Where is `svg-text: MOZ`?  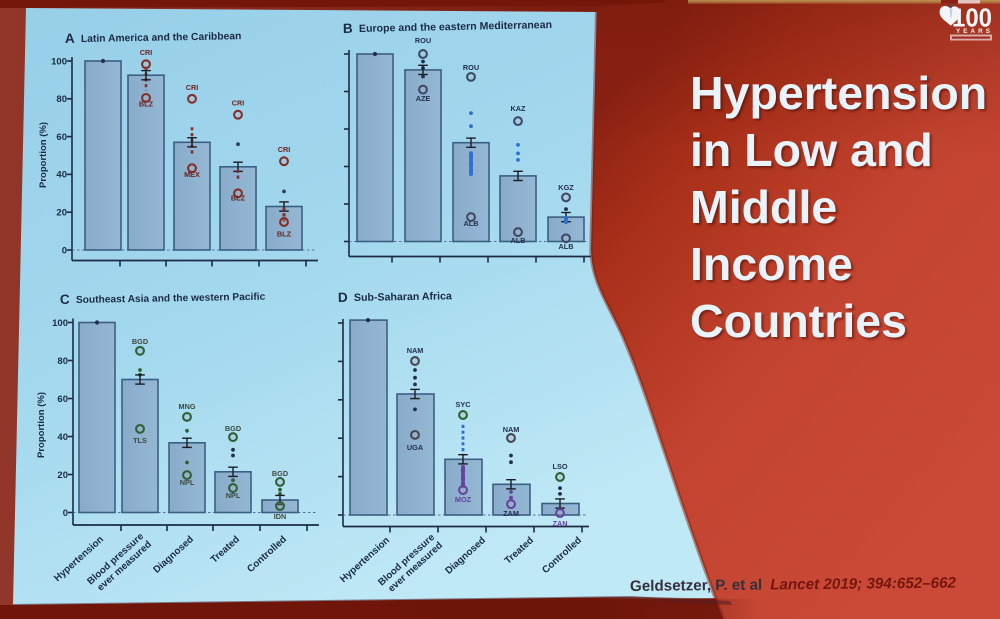 svg-text: MOZ is located at coordinates (463, 499).